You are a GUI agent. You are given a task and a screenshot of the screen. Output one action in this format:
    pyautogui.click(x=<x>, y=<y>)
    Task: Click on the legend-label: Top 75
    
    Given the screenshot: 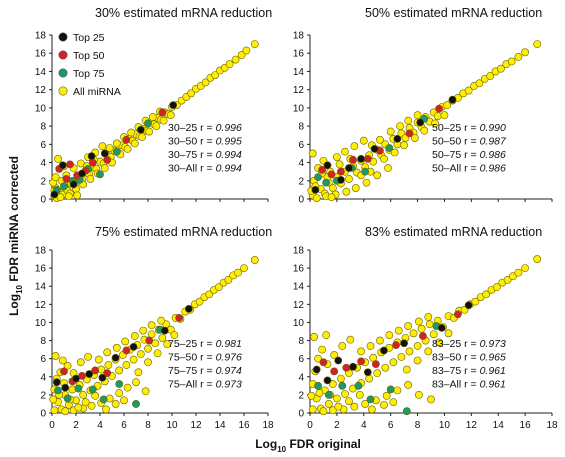 What is the action you would take?
    pyautogui.click(x=89, y=74)
    